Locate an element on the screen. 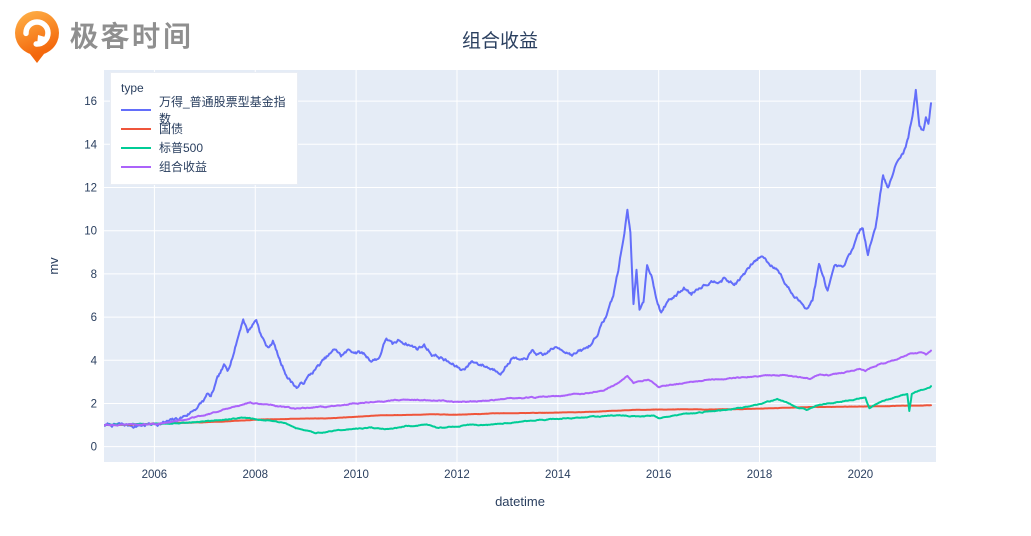 This screenshot has height=536, width=1031. chart-title: 组合收益 is located at coordinates (499, 41).